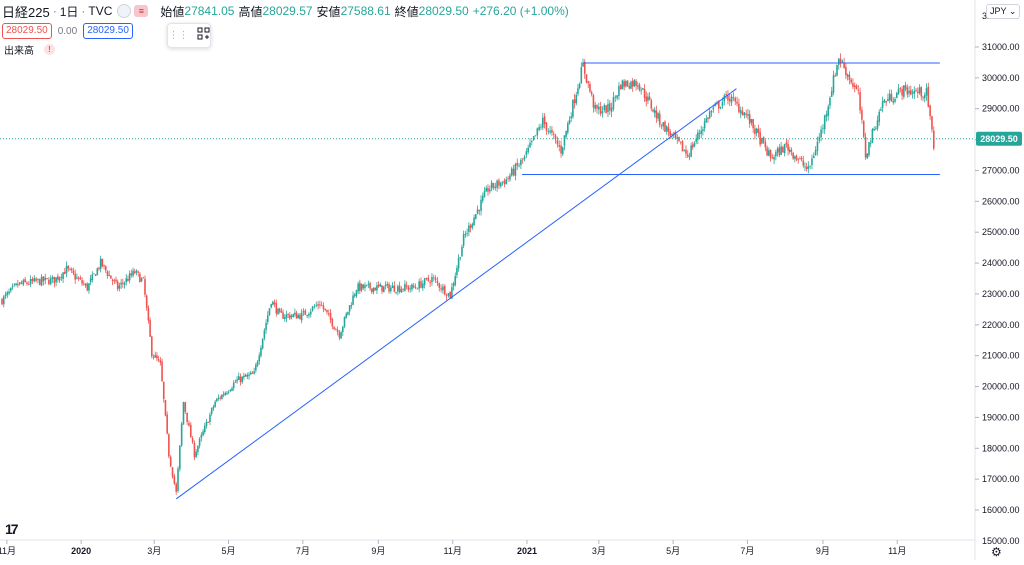  I want to click on drag-handle-icon: ⋮⋮, so click(178, 35).